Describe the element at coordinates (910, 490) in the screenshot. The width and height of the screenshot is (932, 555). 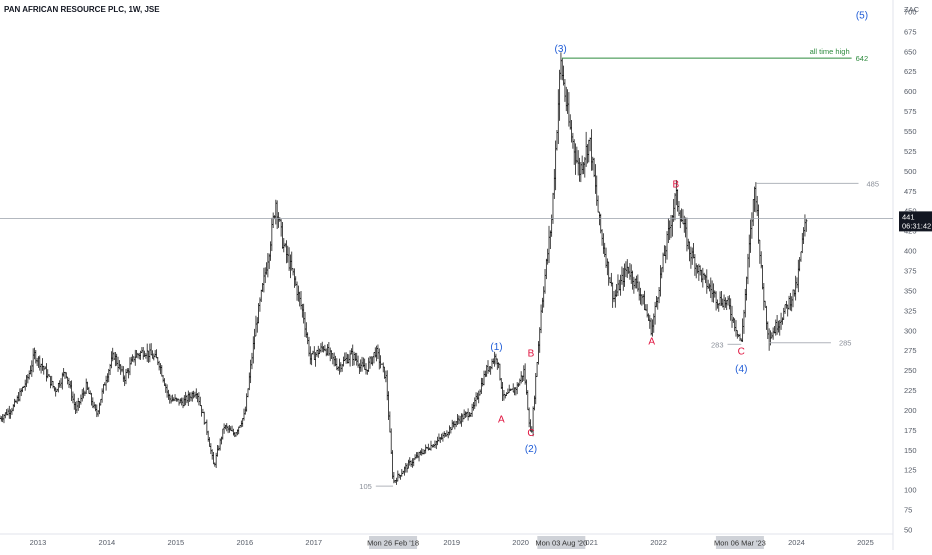
I see `y-tick-label: 100` at that location.